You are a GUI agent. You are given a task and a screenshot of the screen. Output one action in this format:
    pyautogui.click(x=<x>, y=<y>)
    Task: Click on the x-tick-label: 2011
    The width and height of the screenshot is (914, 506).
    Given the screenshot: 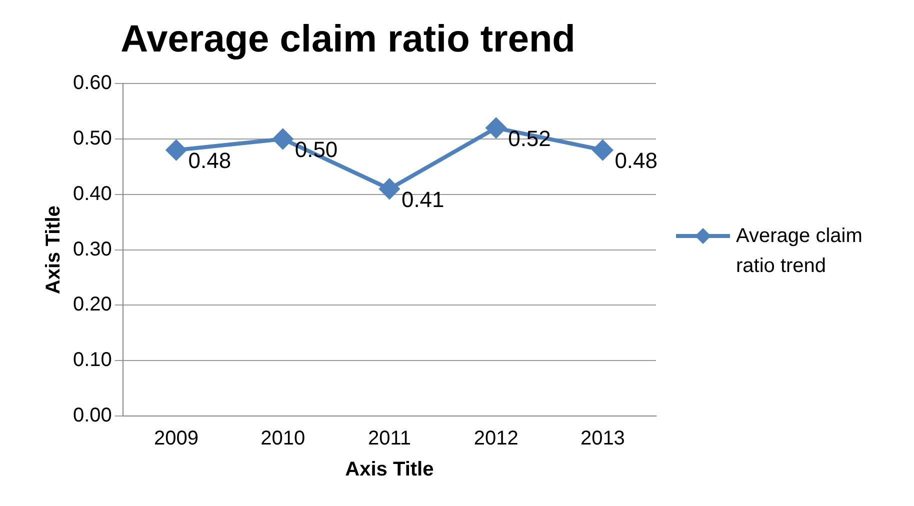 What is the action you would take?
    pyautogui.click(x=389, y=439)
    